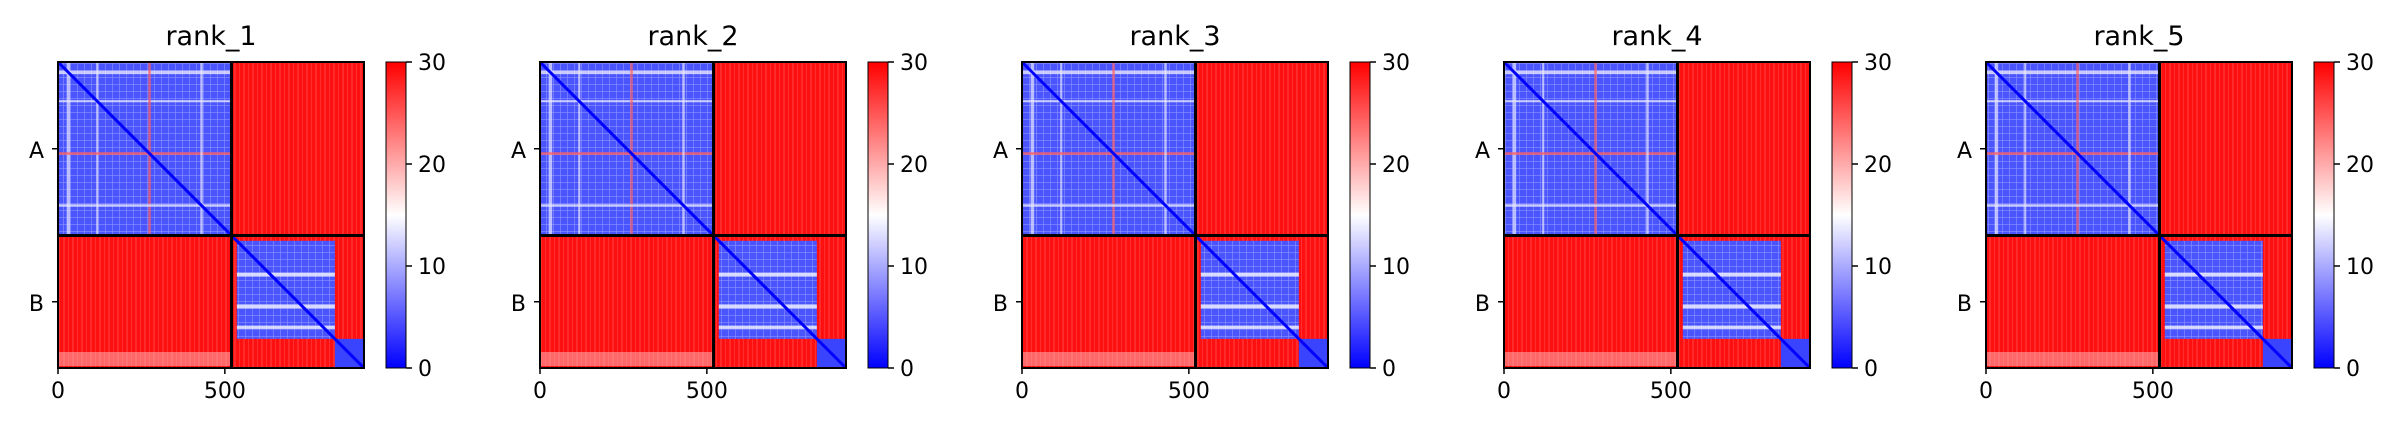 The image size is (2400, 438). Describe the element at coordinates (1174, 36) in the screenshot. I see `panel-title: rank_3` at that location.